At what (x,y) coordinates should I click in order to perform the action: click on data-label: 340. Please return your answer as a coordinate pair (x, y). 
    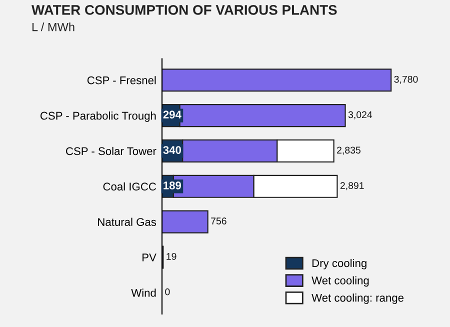
    Looking at the image, I should click on (172, 150).